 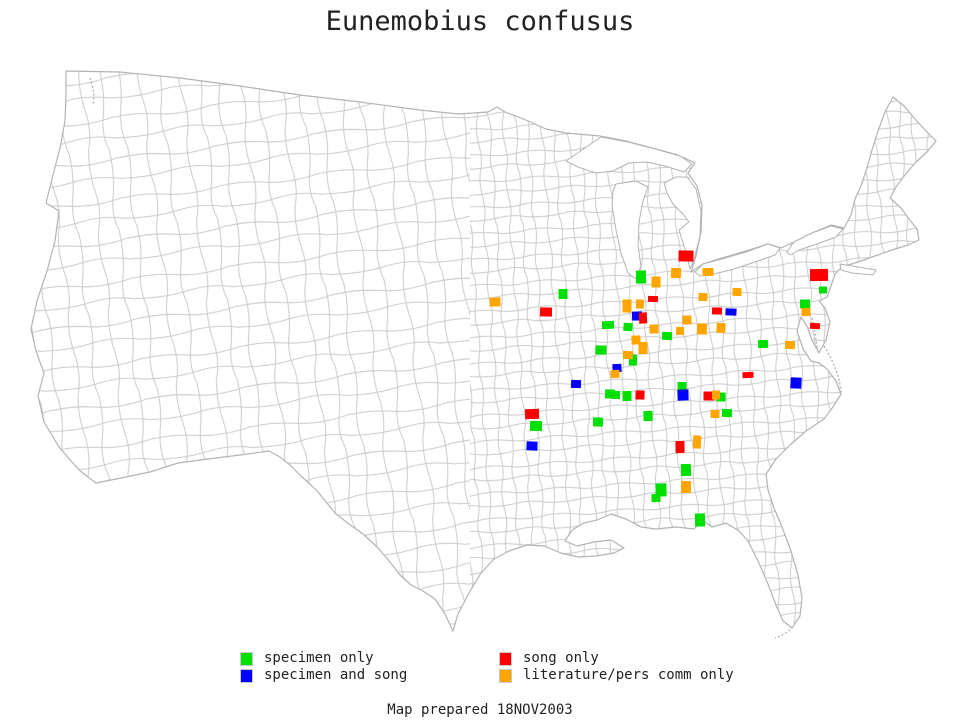 What do you see at coordinates (480, 710) in the screenshot?
I see `map-caption: Map prepared 18NOV2003` at bounding box center [480, 710].